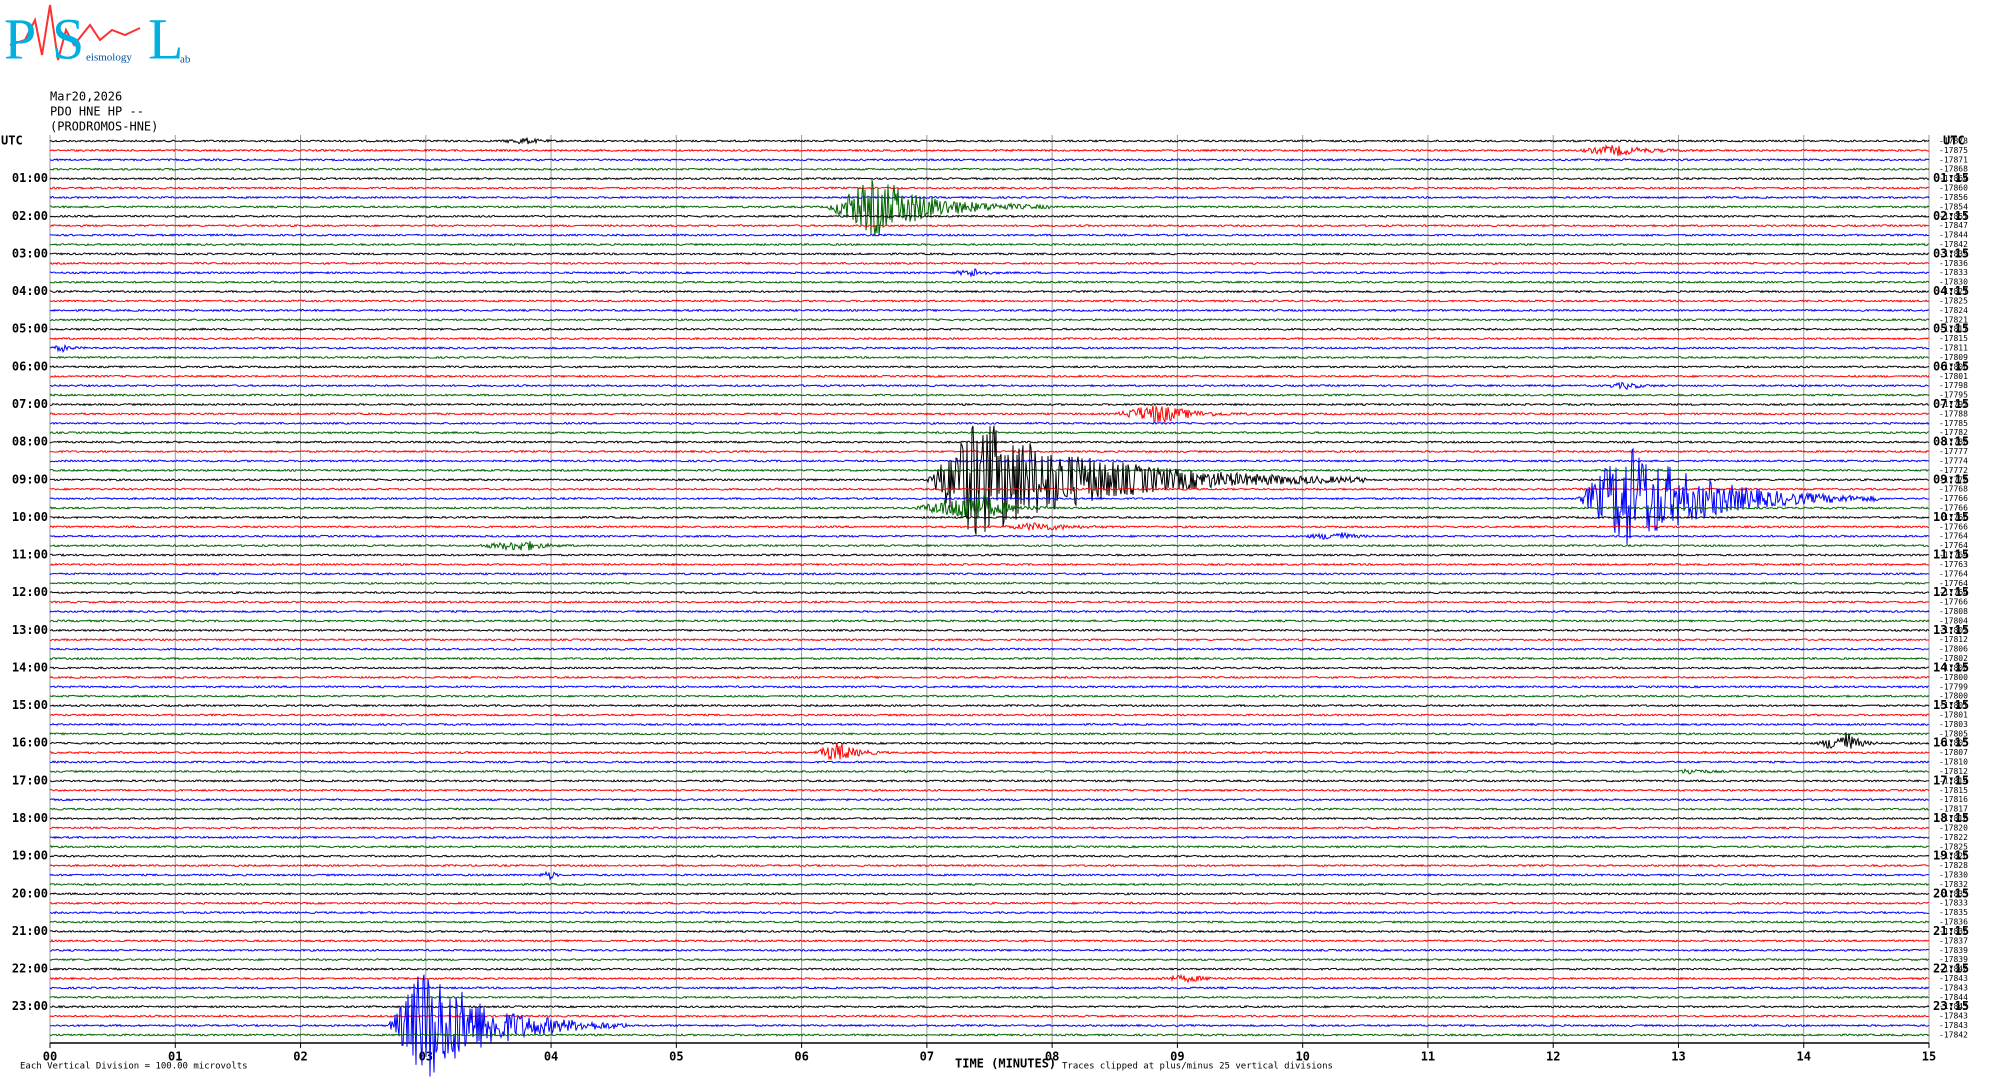 This screenshot has width=2010, height=1080. I want to click on trace-offset: -17814, so click(1953, 780).